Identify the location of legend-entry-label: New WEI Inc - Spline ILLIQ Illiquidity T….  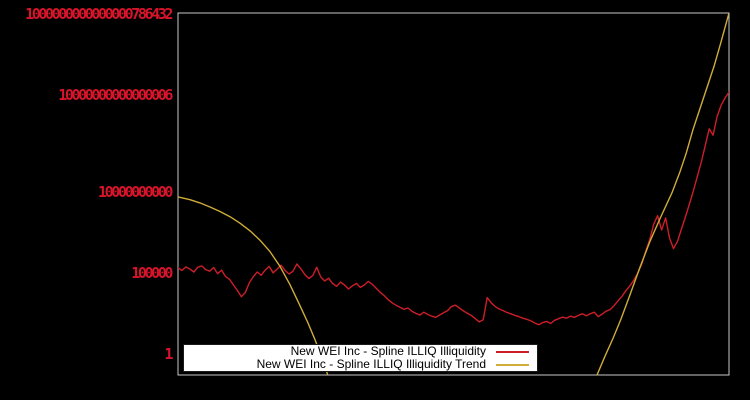
(371, 364).